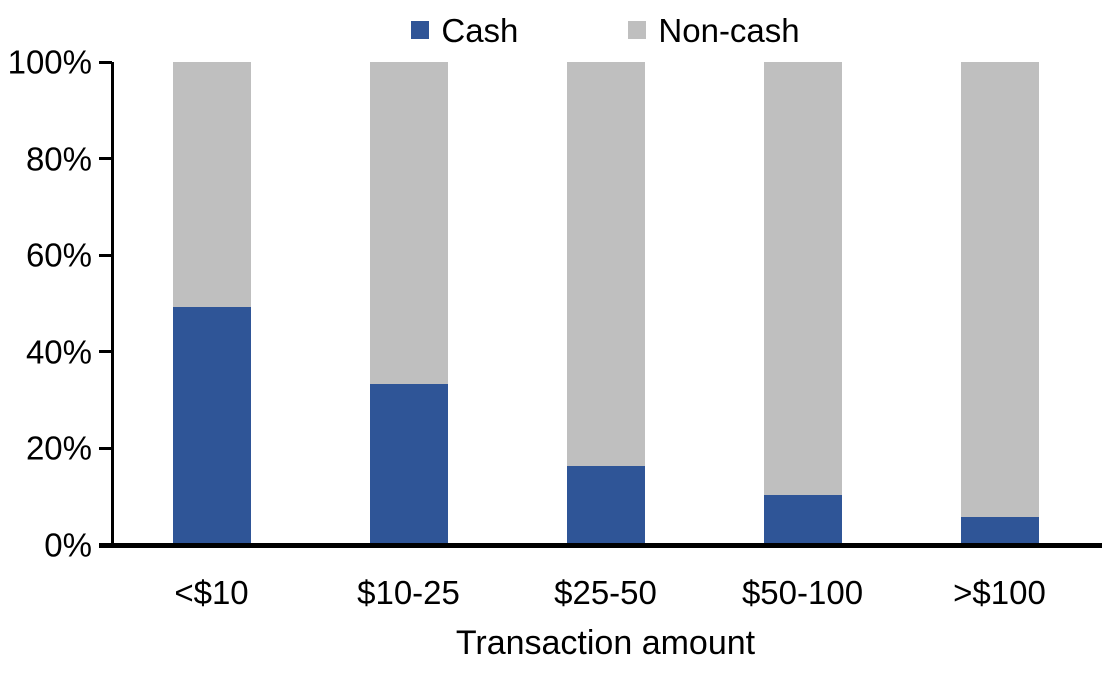 The image size is (1102, 673). I want to click on chart-legend: Cash Non-cash, so click(605, 30).